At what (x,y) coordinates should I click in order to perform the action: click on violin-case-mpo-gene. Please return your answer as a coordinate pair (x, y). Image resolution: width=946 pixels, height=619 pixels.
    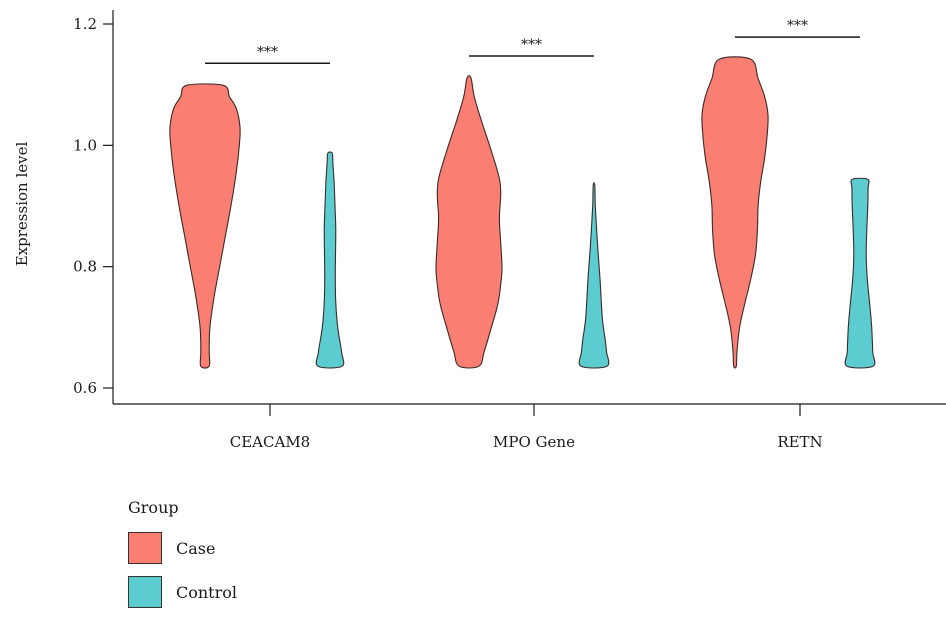
    Looking at the image, I should click on (469, 222).